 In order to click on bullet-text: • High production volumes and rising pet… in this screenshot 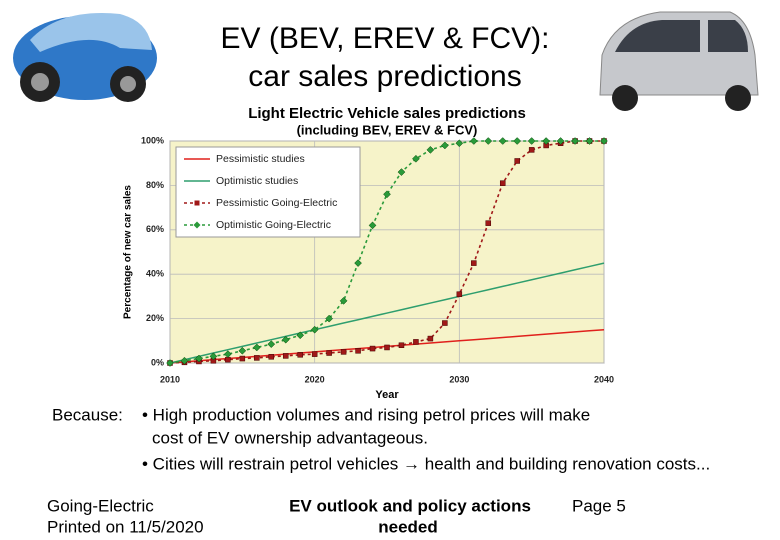, I will do `click(366, 414)`.